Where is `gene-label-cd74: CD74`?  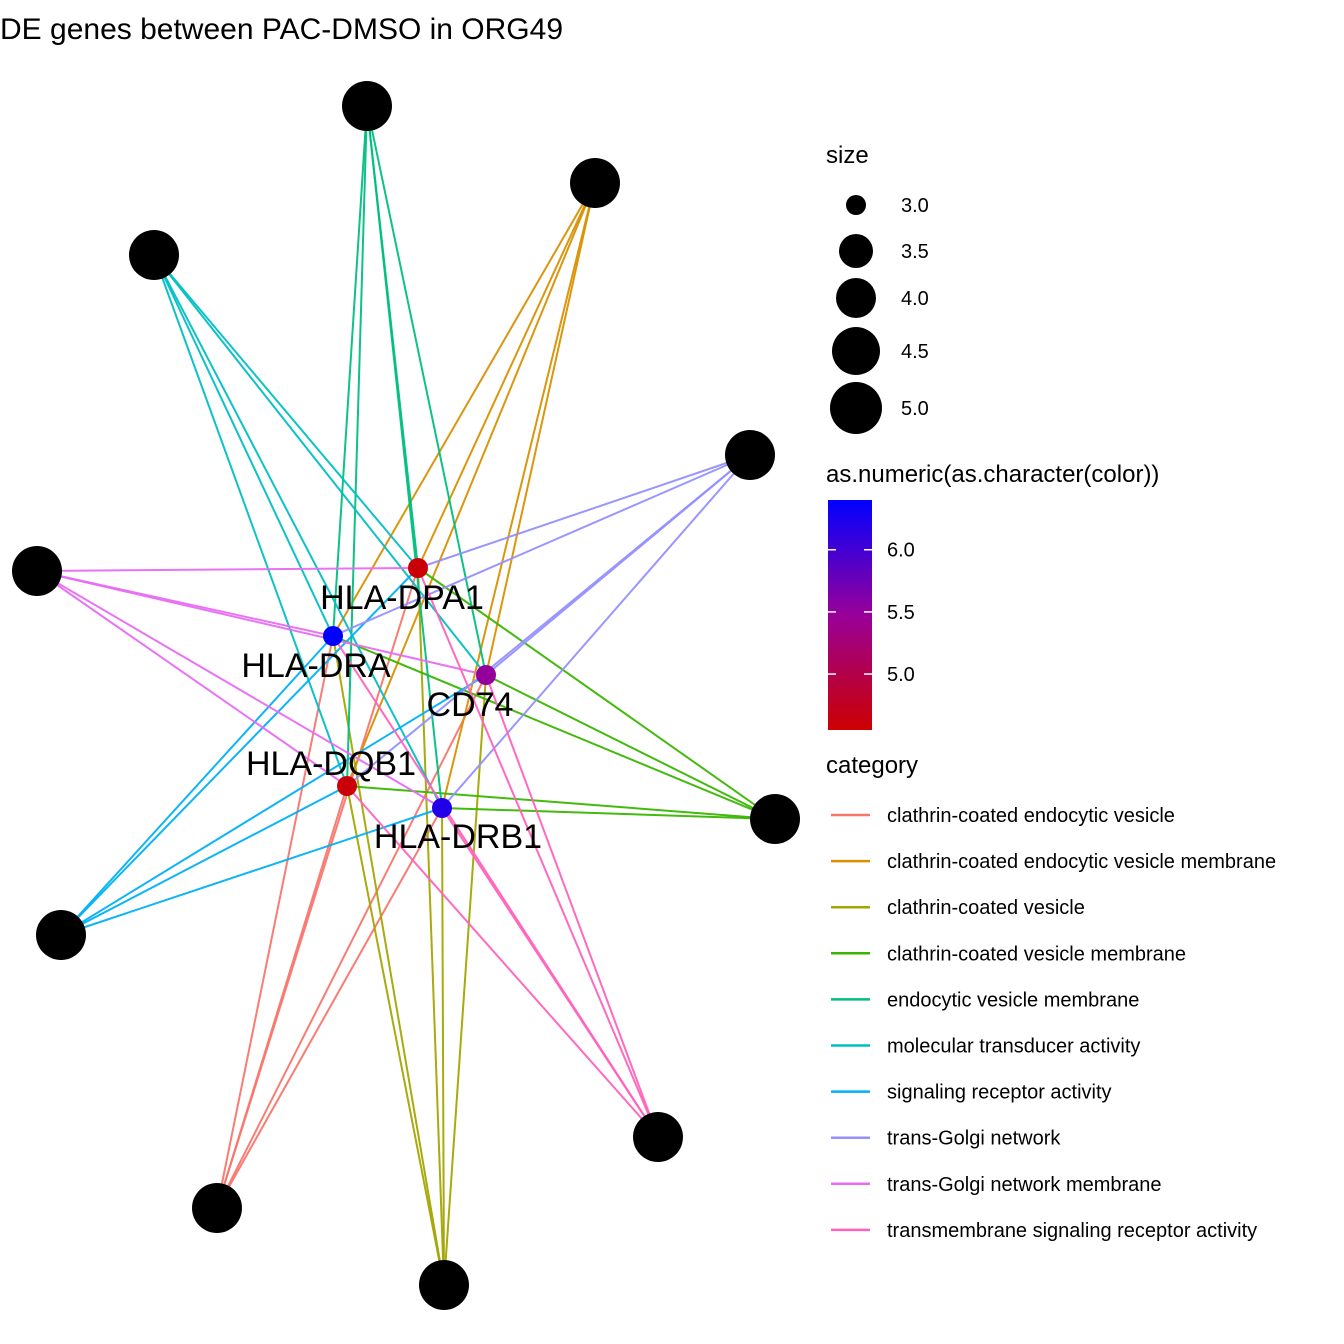
gene-label-cd74: CD74 is located at coordinates (470, 705).